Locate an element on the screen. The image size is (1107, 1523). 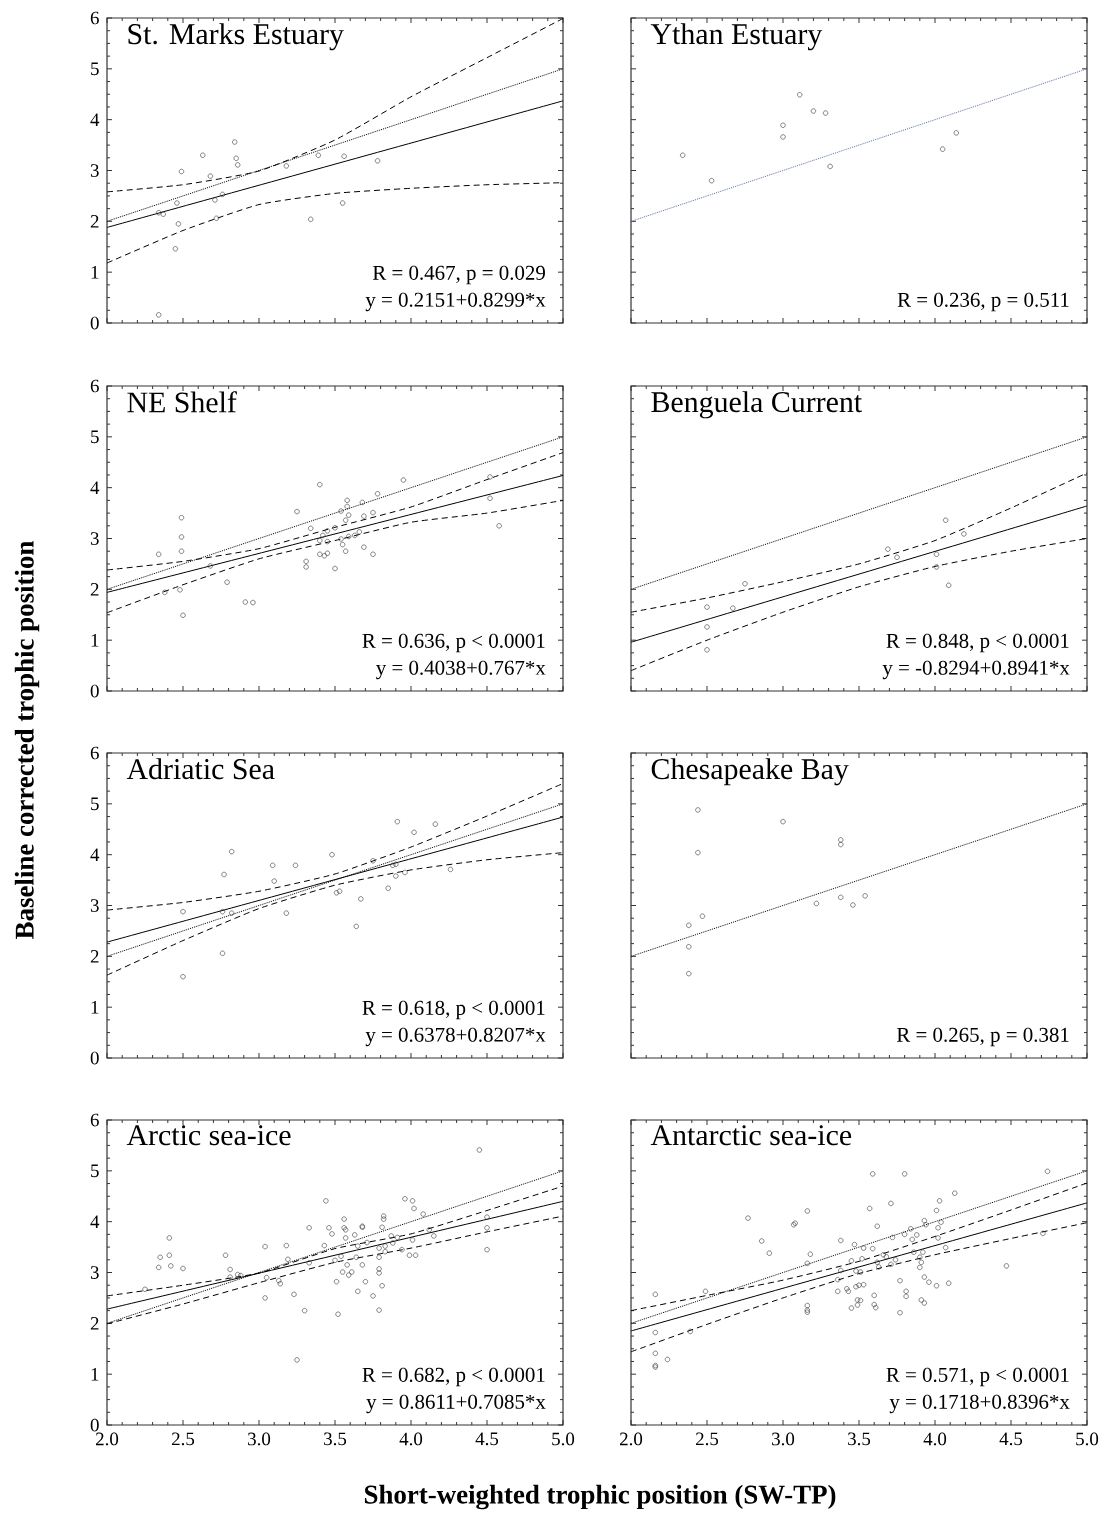
chart-title: Antarctic sea-ice is located at coordinates (751, 1135).